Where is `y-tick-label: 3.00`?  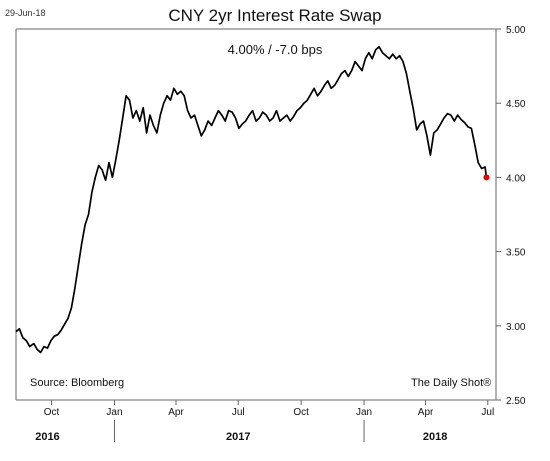
y-tick-label: 3.00 is located at coordinates (516, 327).